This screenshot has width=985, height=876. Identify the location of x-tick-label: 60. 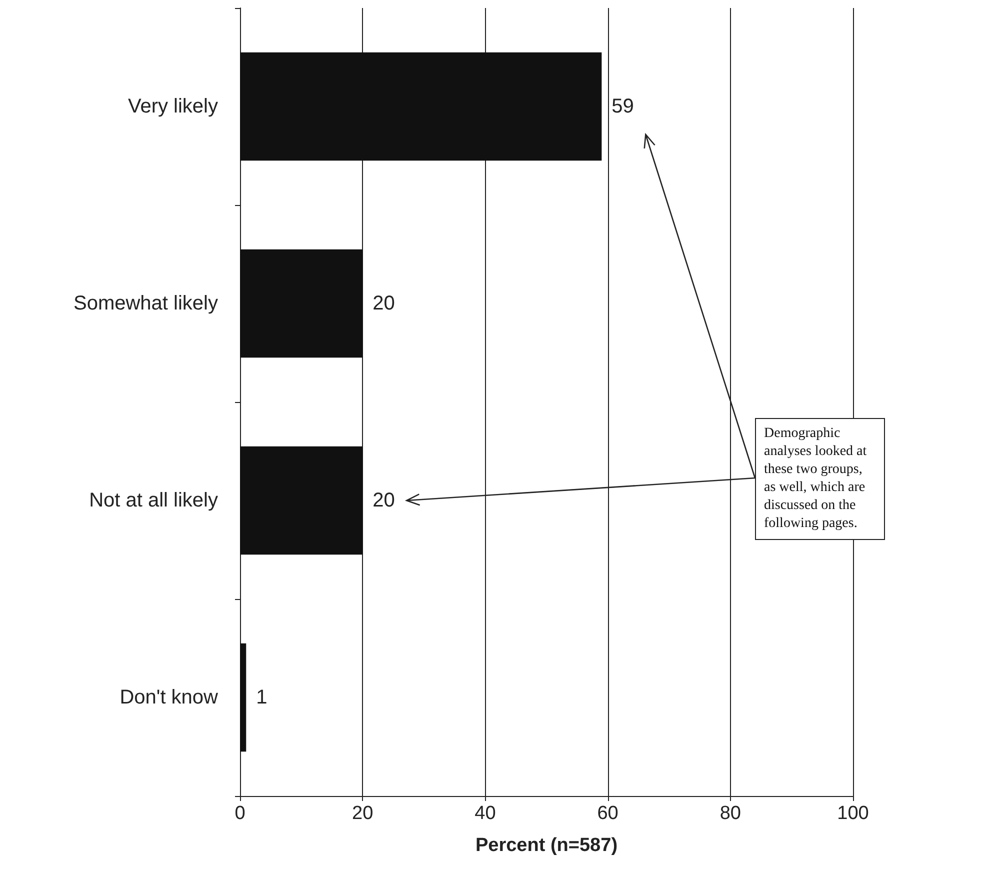
(607, 813).